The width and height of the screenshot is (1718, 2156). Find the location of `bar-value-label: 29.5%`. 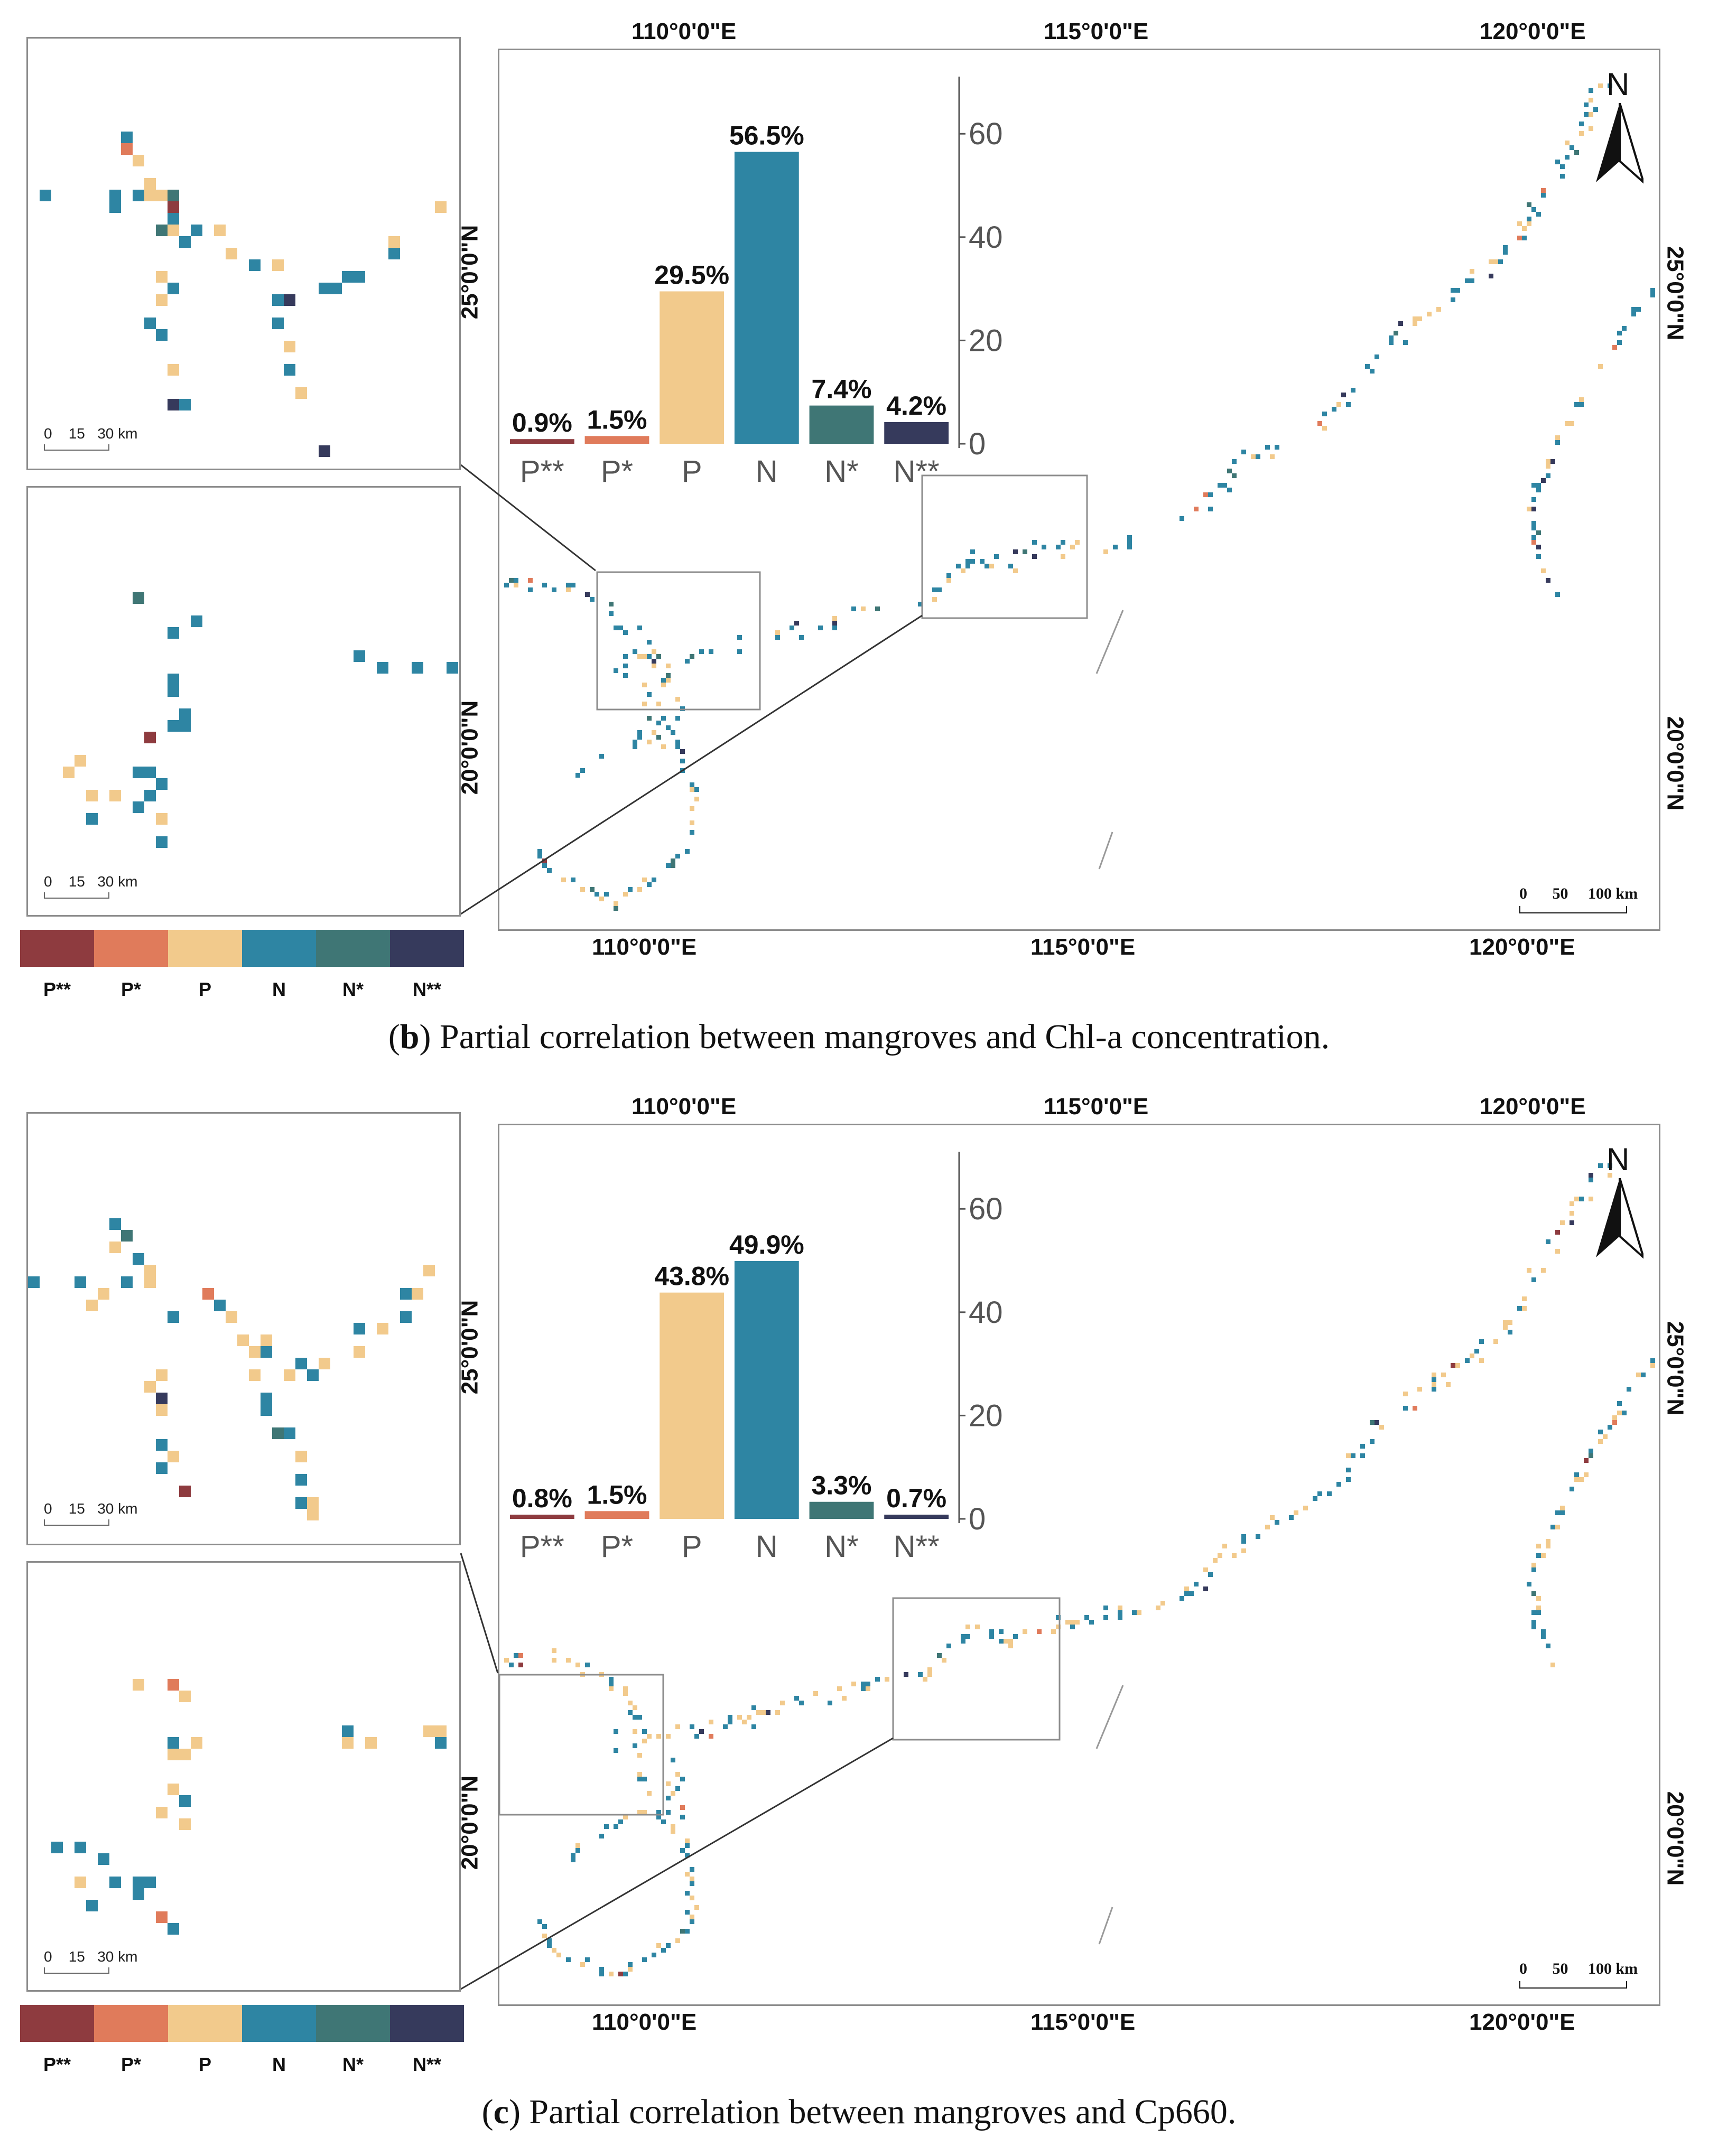

bar-value-label: 29.5% is located at coordinates (691, 275).